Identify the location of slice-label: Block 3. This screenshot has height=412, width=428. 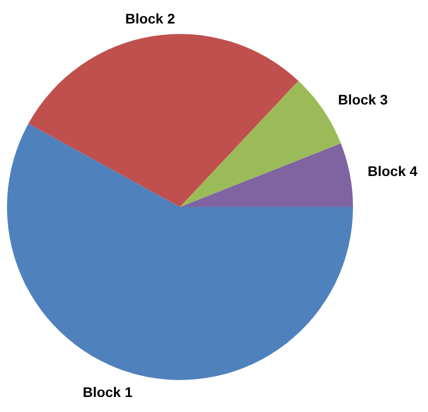
(363, 100).